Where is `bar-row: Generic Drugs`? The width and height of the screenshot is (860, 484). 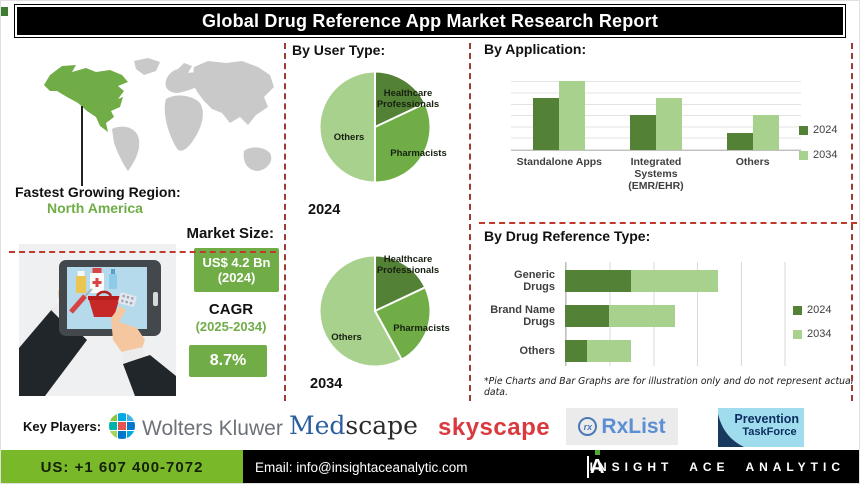
bar-row: Generic Drugs is located at coordinates (655, 281).